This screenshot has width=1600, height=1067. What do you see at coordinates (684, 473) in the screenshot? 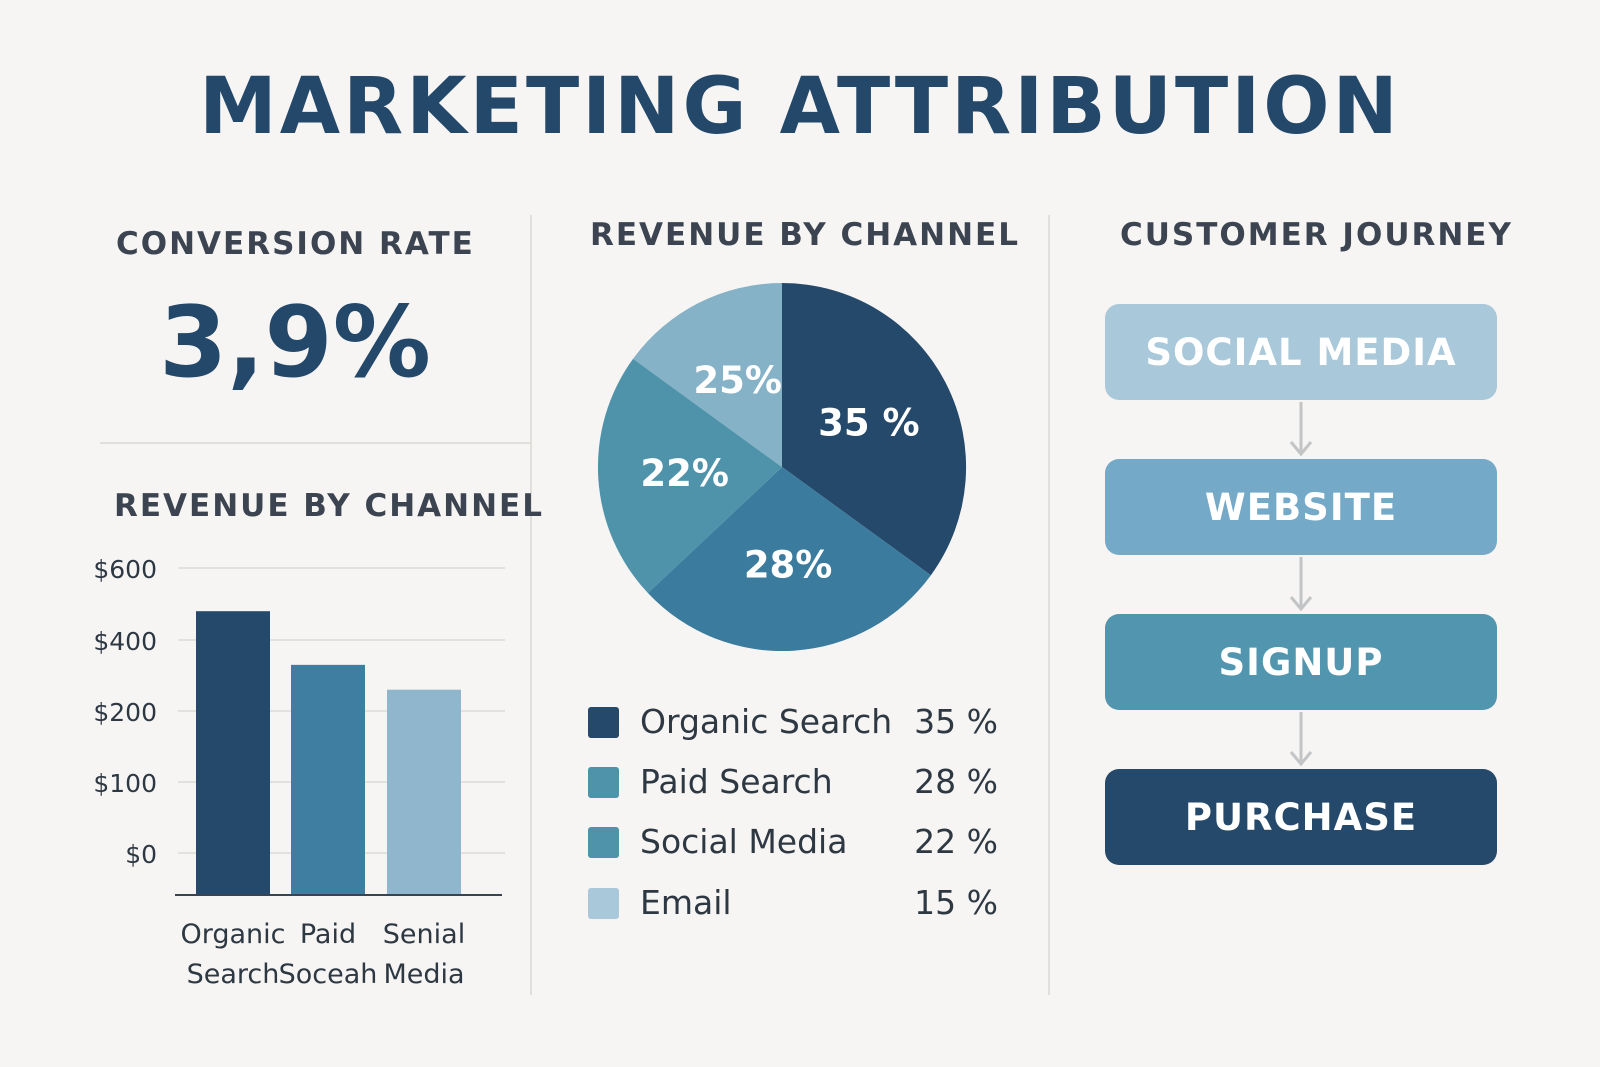
I see `pie-slice-label: 22%` at bounding box center [684, 473].